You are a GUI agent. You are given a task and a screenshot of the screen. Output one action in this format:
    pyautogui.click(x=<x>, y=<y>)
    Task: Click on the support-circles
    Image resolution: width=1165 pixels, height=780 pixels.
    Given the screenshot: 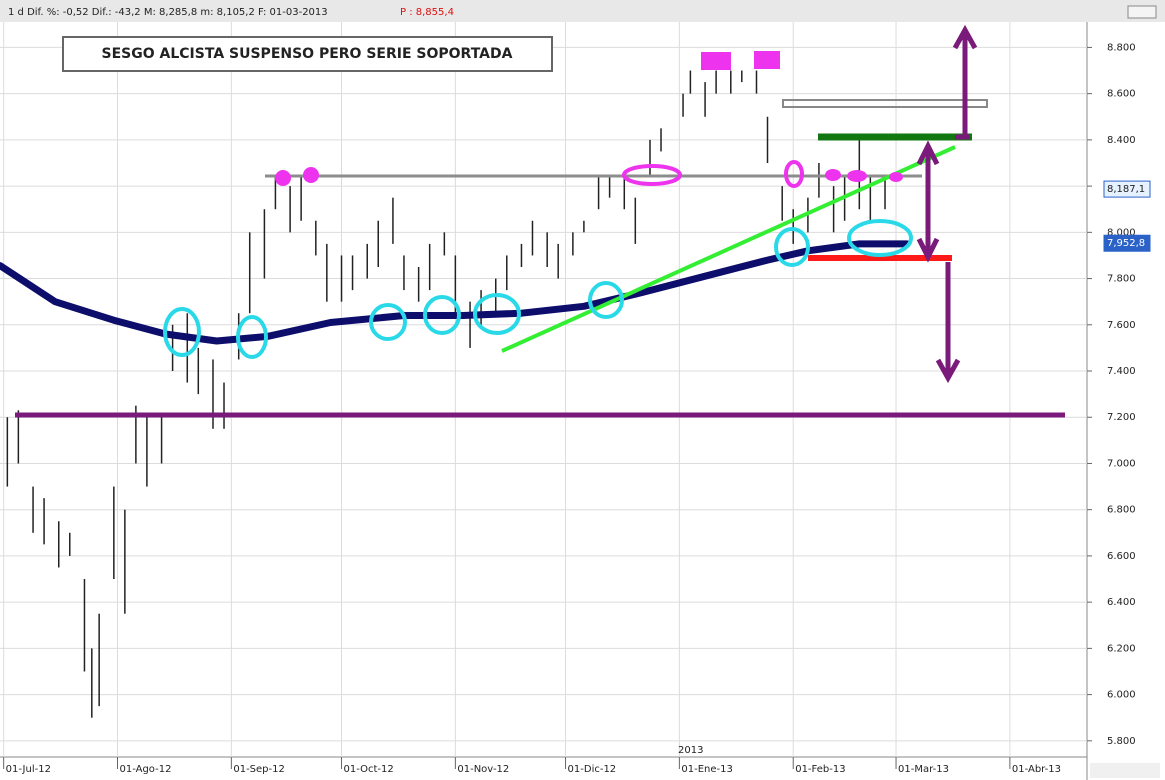 What is the action you would take?
    pyautogui.click(x=538, y=289)
    